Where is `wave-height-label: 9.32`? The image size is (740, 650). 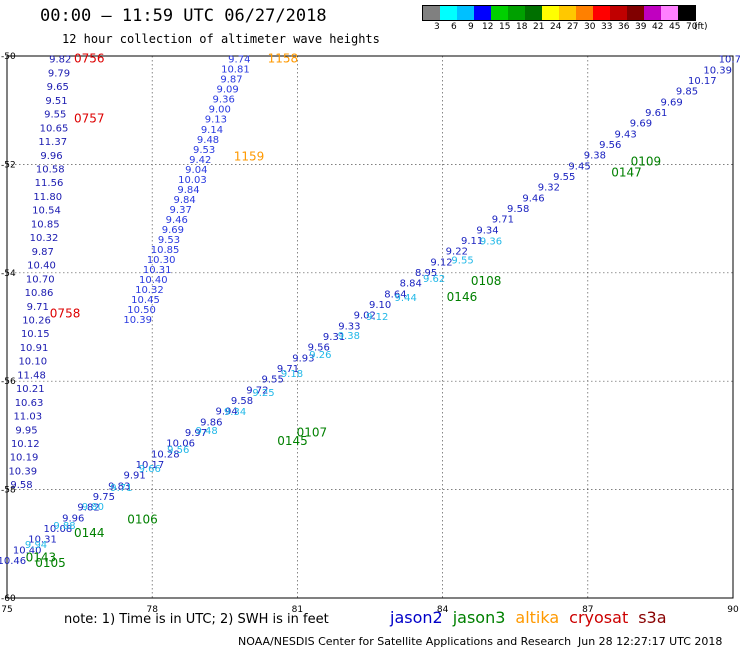 wave-height-label: 9.32 is located at coordinates (549, 188).